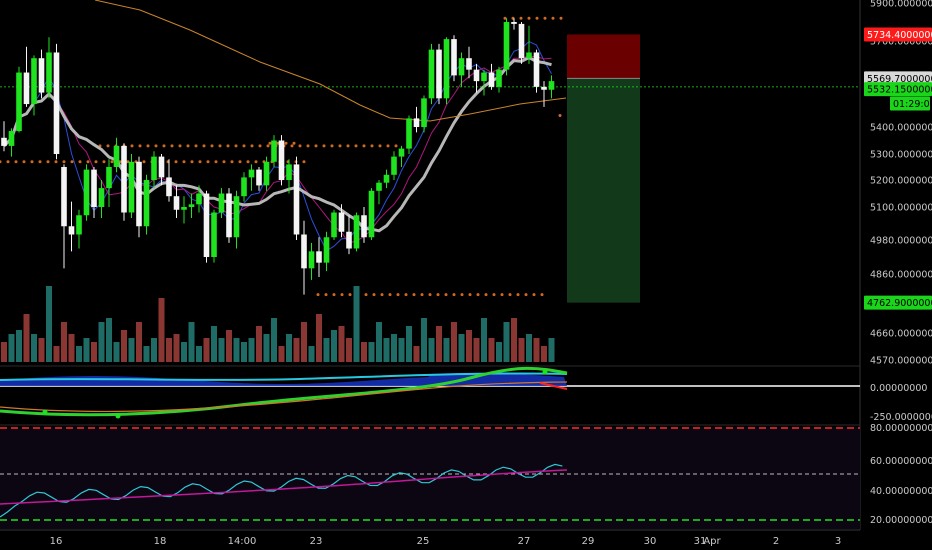 This screenshot has width=932, height=550. I want to click on price-tag-label: 5569.70000000, so click(899, 79).